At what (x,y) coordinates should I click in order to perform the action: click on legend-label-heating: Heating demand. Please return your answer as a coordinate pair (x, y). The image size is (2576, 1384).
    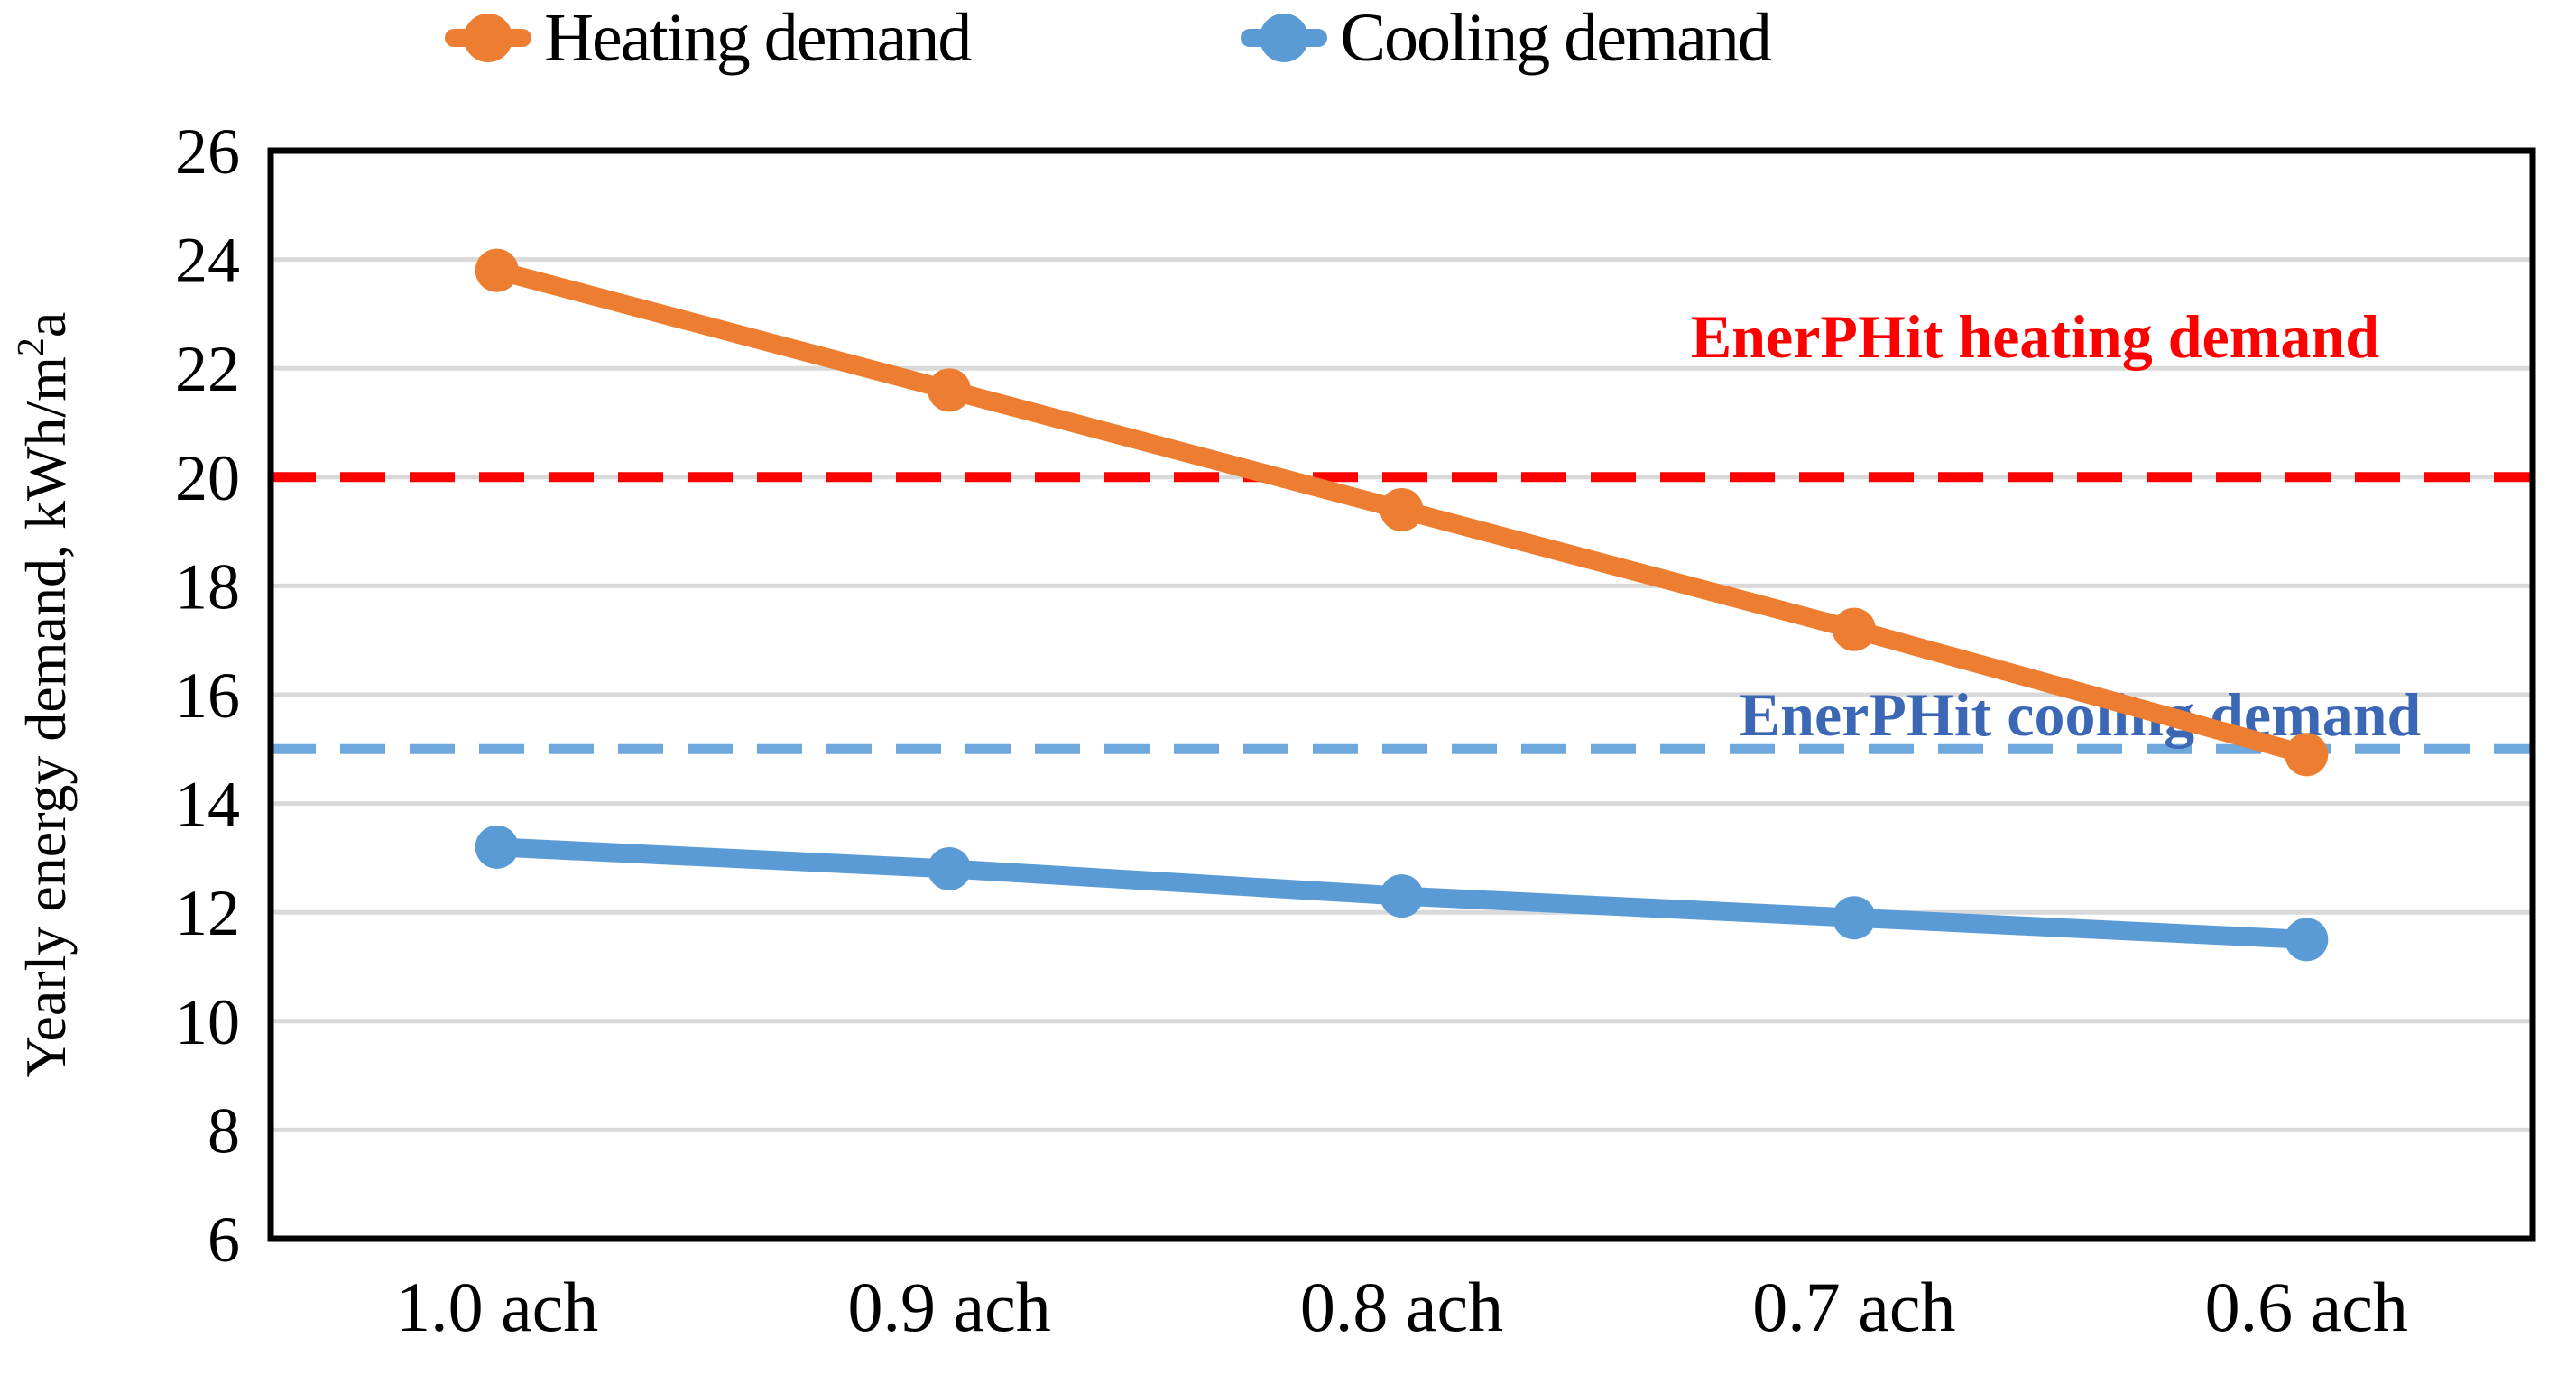
    Looking at the image, I should click on (758, 38).